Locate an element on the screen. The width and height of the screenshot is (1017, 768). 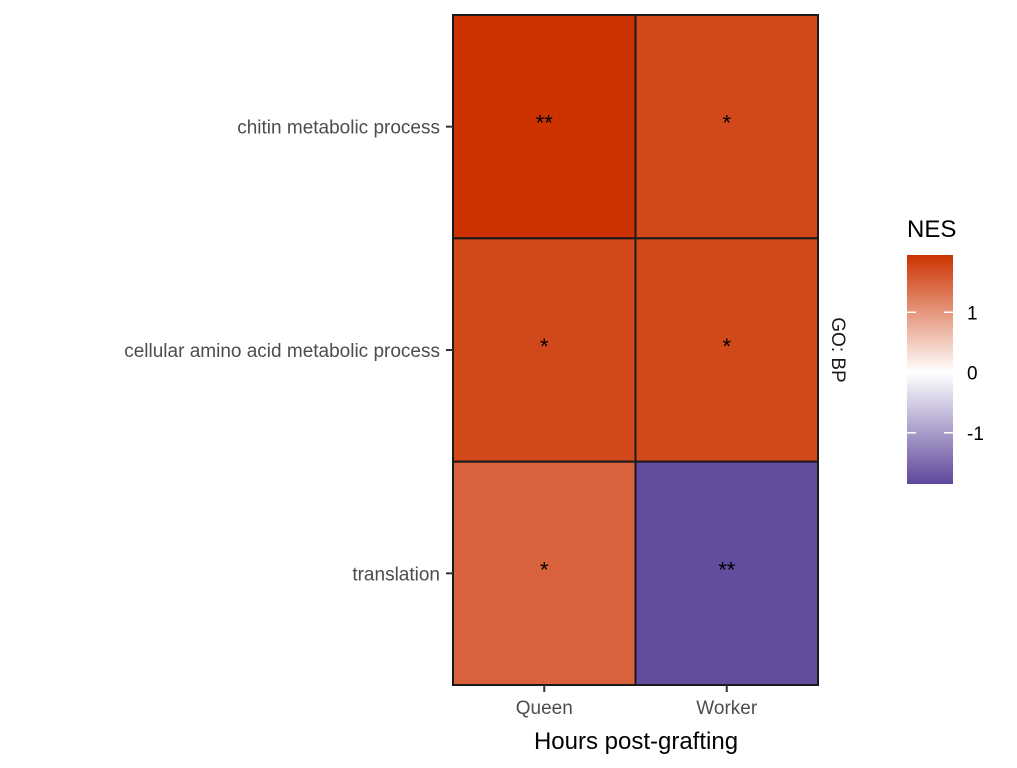
legend-tick-label: 1 is located at coordinates (972, 313).